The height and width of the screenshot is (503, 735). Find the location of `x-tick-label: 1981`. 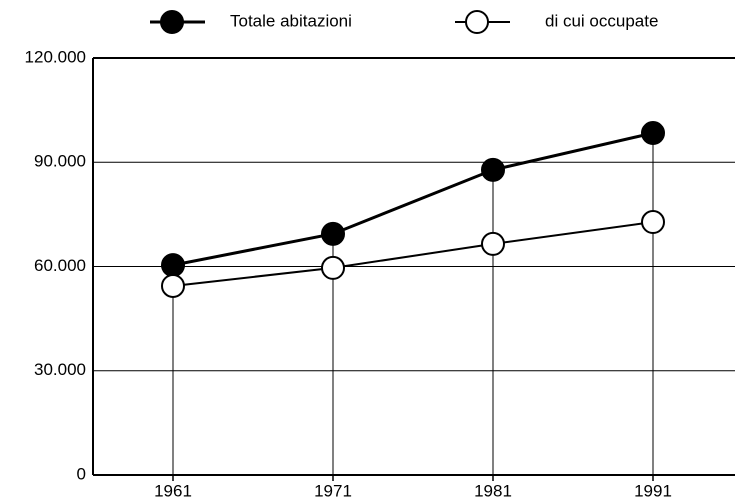

x-tick-label: 1981 is located at coordinates (493, 490).